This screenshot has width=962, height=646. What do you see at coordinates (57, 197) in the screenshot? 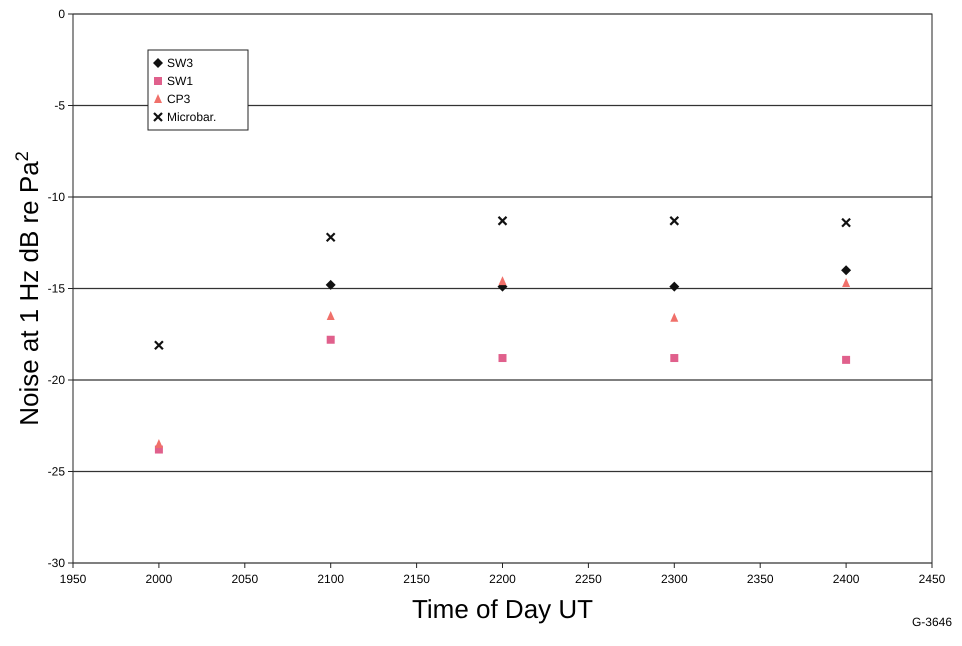
I see `y-tick-label: -10` at bounding box center [57, 197].